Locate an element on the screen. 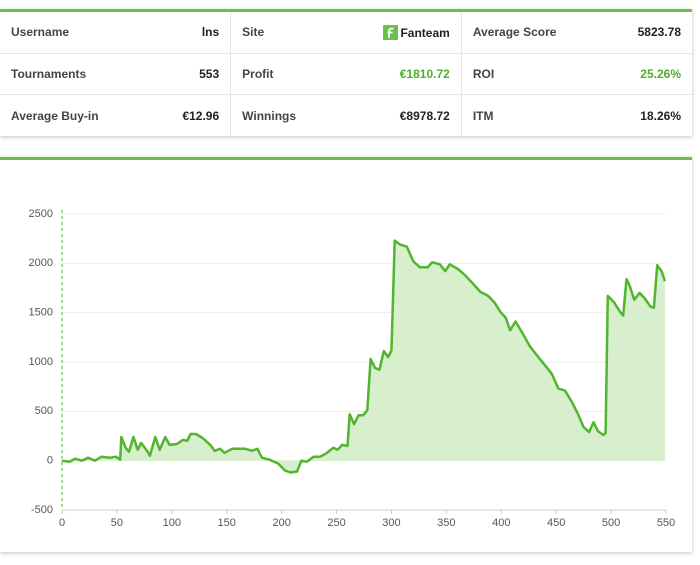 The image size is (700, 565). stat-label: ITM is located at coordinates (483, 115).